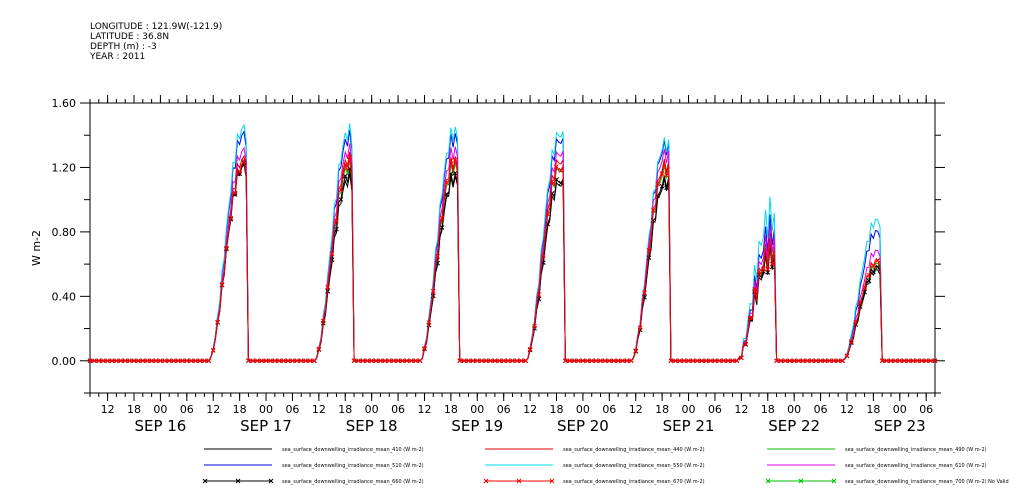 This screenshot has width=1009, height=504. Describe the element at coordinates (64, 361) in the screenshot. I see `y-tick-label: 0.00` at that location.